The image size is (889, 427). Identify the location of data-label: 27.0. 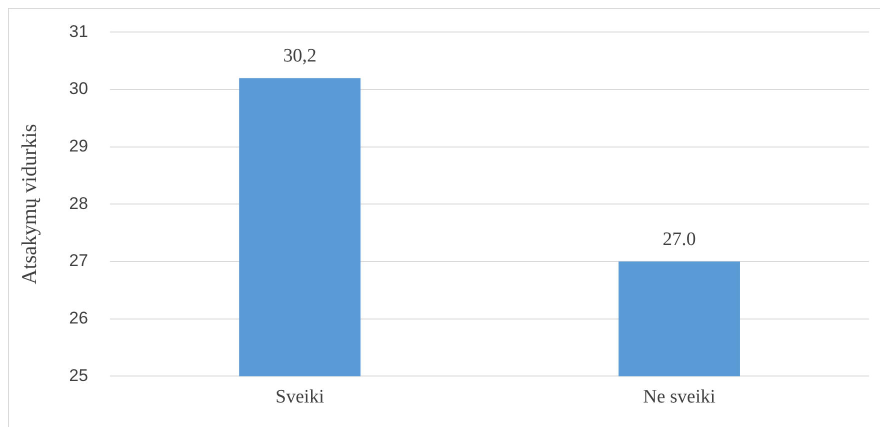
(679, 239).